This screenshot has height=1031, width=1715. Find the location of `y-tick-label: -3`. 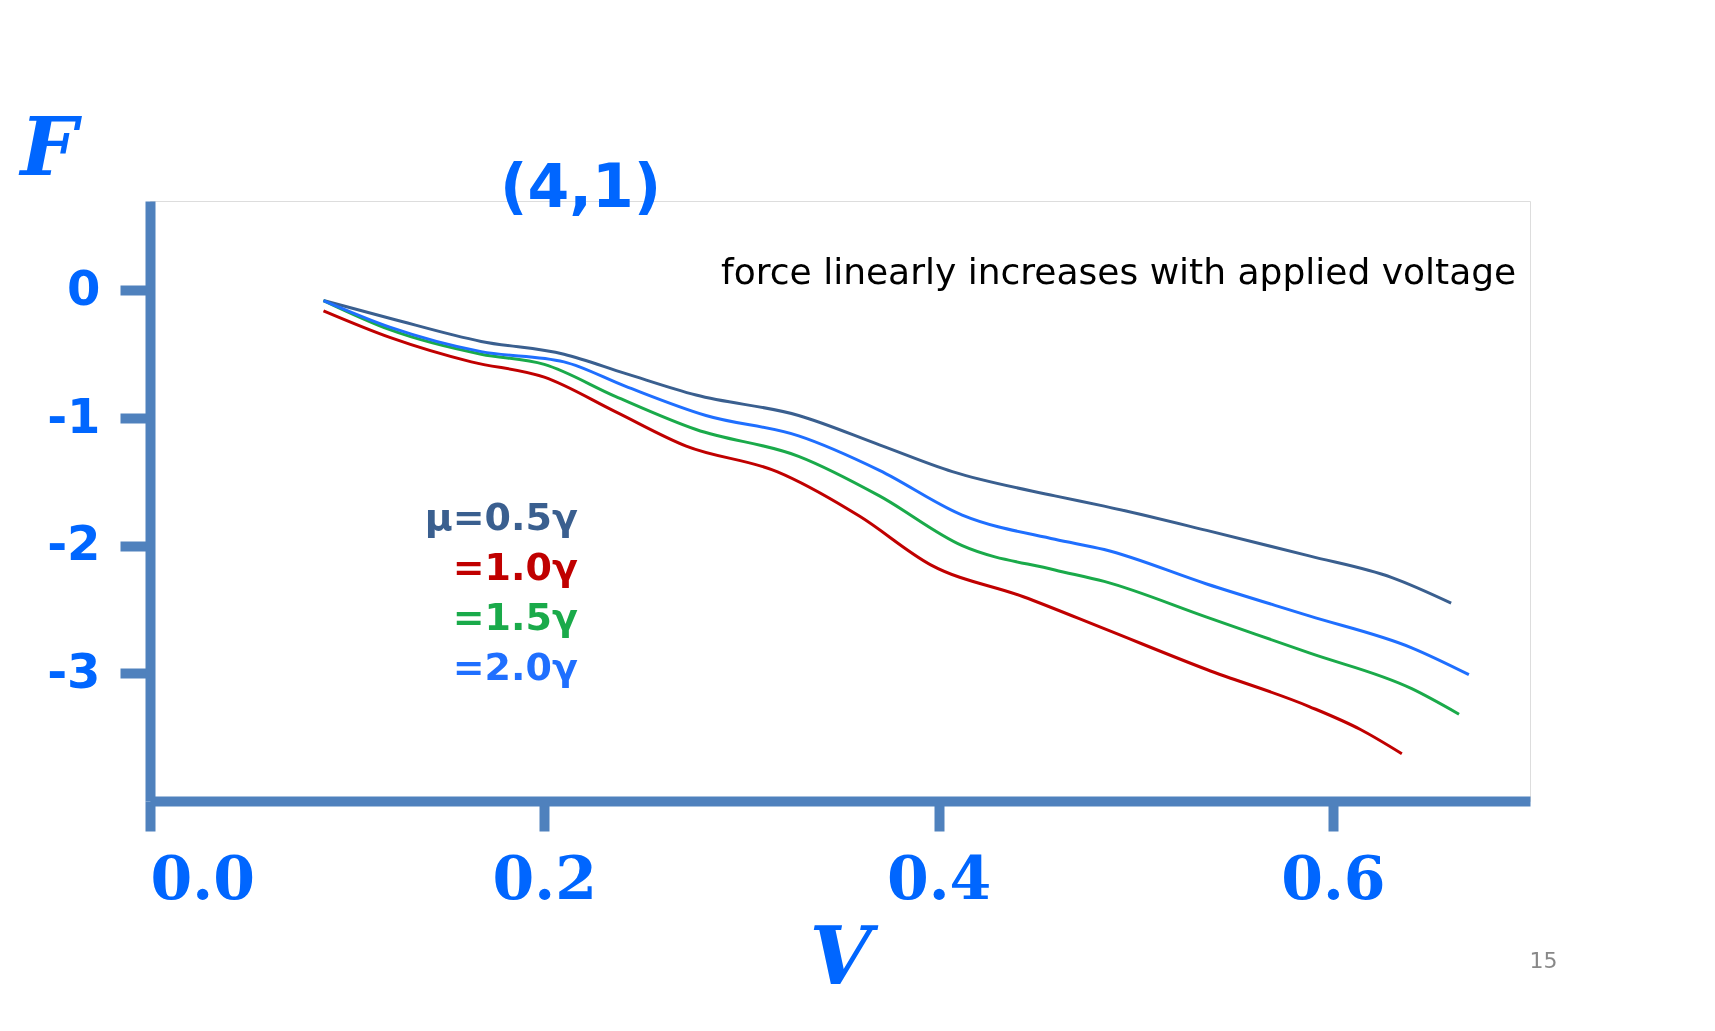

y-tick-label: -3 is located at coordinates (74, 670).